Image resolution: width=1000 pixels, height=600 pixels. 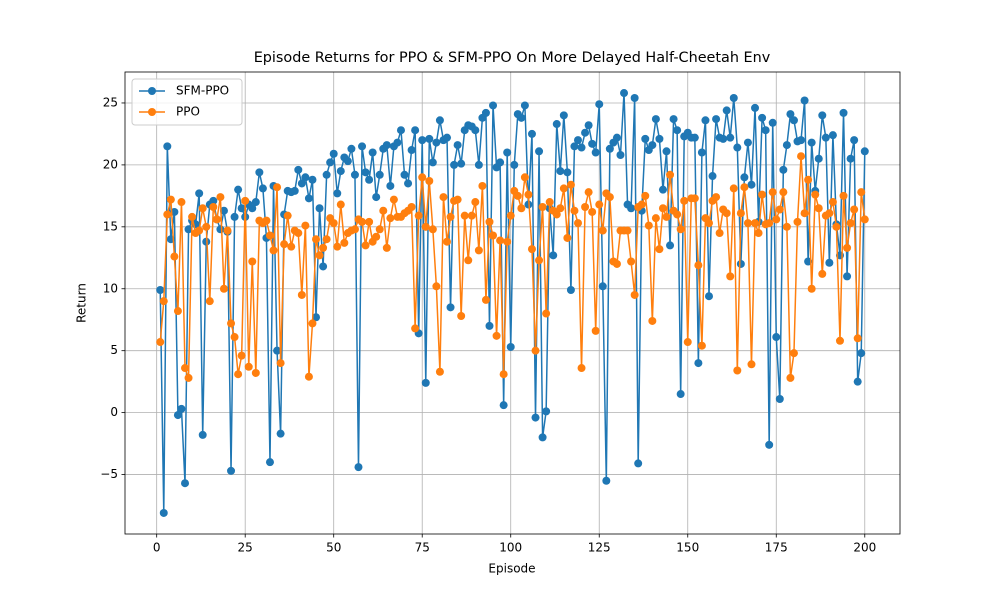 What do you see at coordinates (864, 548) in the screenshot?
I see `x-tick-label: 200` at bounding box center [864, 548].